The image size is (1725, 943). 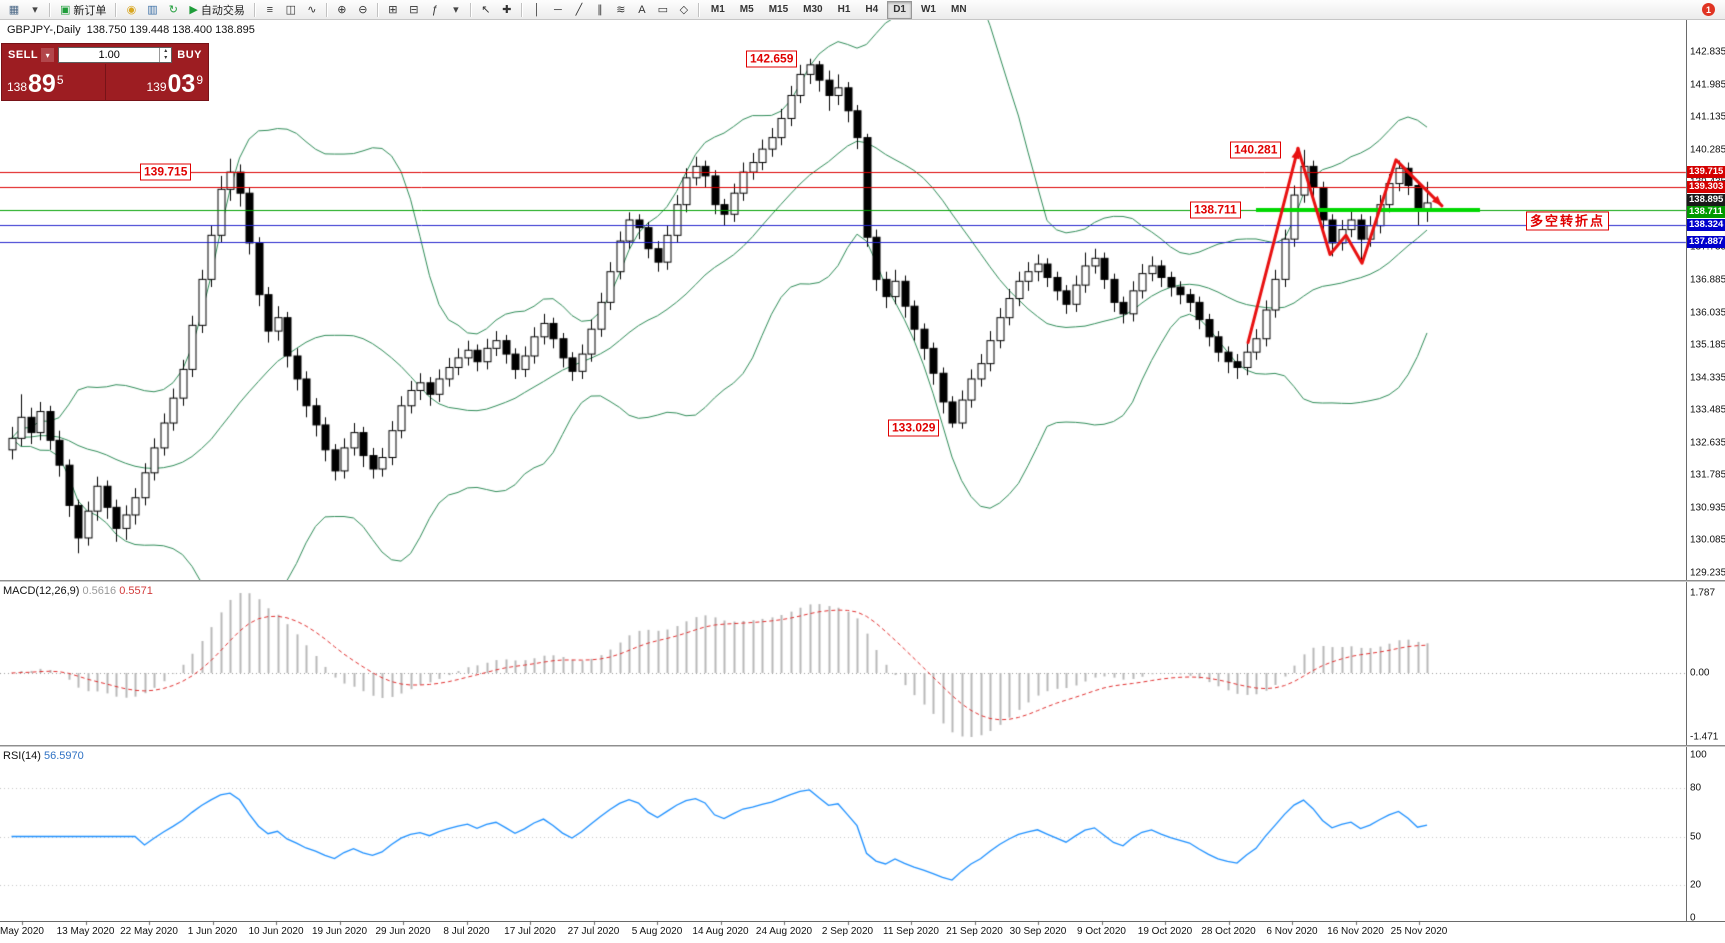 What do you see at coordinates (684, 10) in the screenshot?
I see `shapes-icon: ◇` at bounding box center [684, 10].